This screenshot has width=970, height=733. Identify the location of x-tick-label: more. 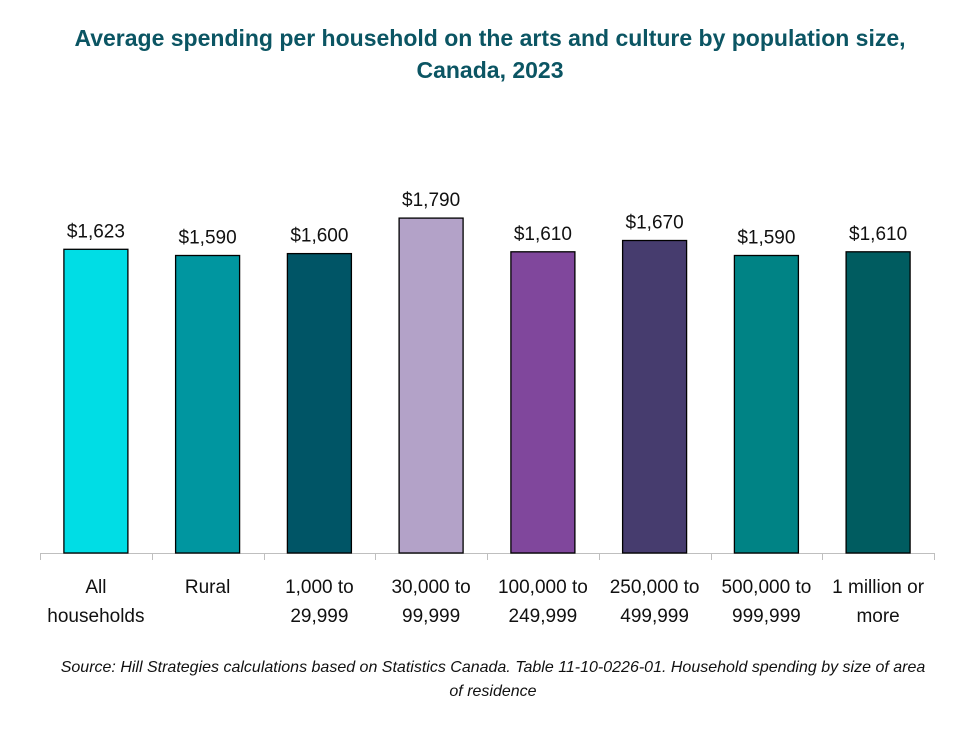
(877, 616).